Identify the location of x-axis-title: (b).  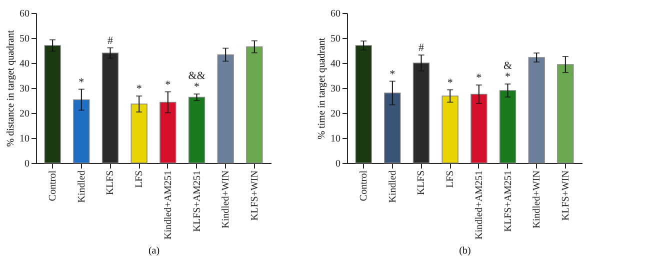
(465, 250).